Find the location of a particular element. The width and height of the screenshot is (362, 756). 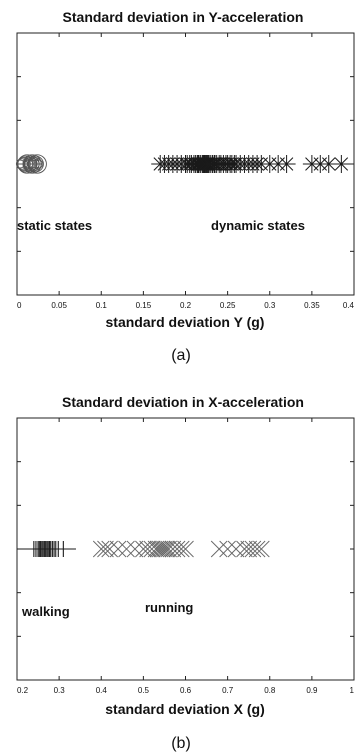

chart-a-title: Standard deviation in Y-acceleration is located at coordinates (183, 17).